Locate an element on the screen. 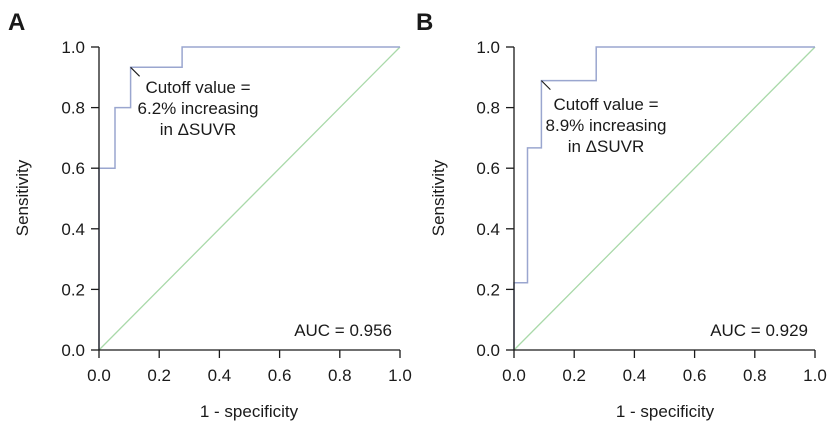 The width and height of the screenshot is (831, 428). cutoff-annotation-line: 8.9% increasing is located at coordinates (606, 125).